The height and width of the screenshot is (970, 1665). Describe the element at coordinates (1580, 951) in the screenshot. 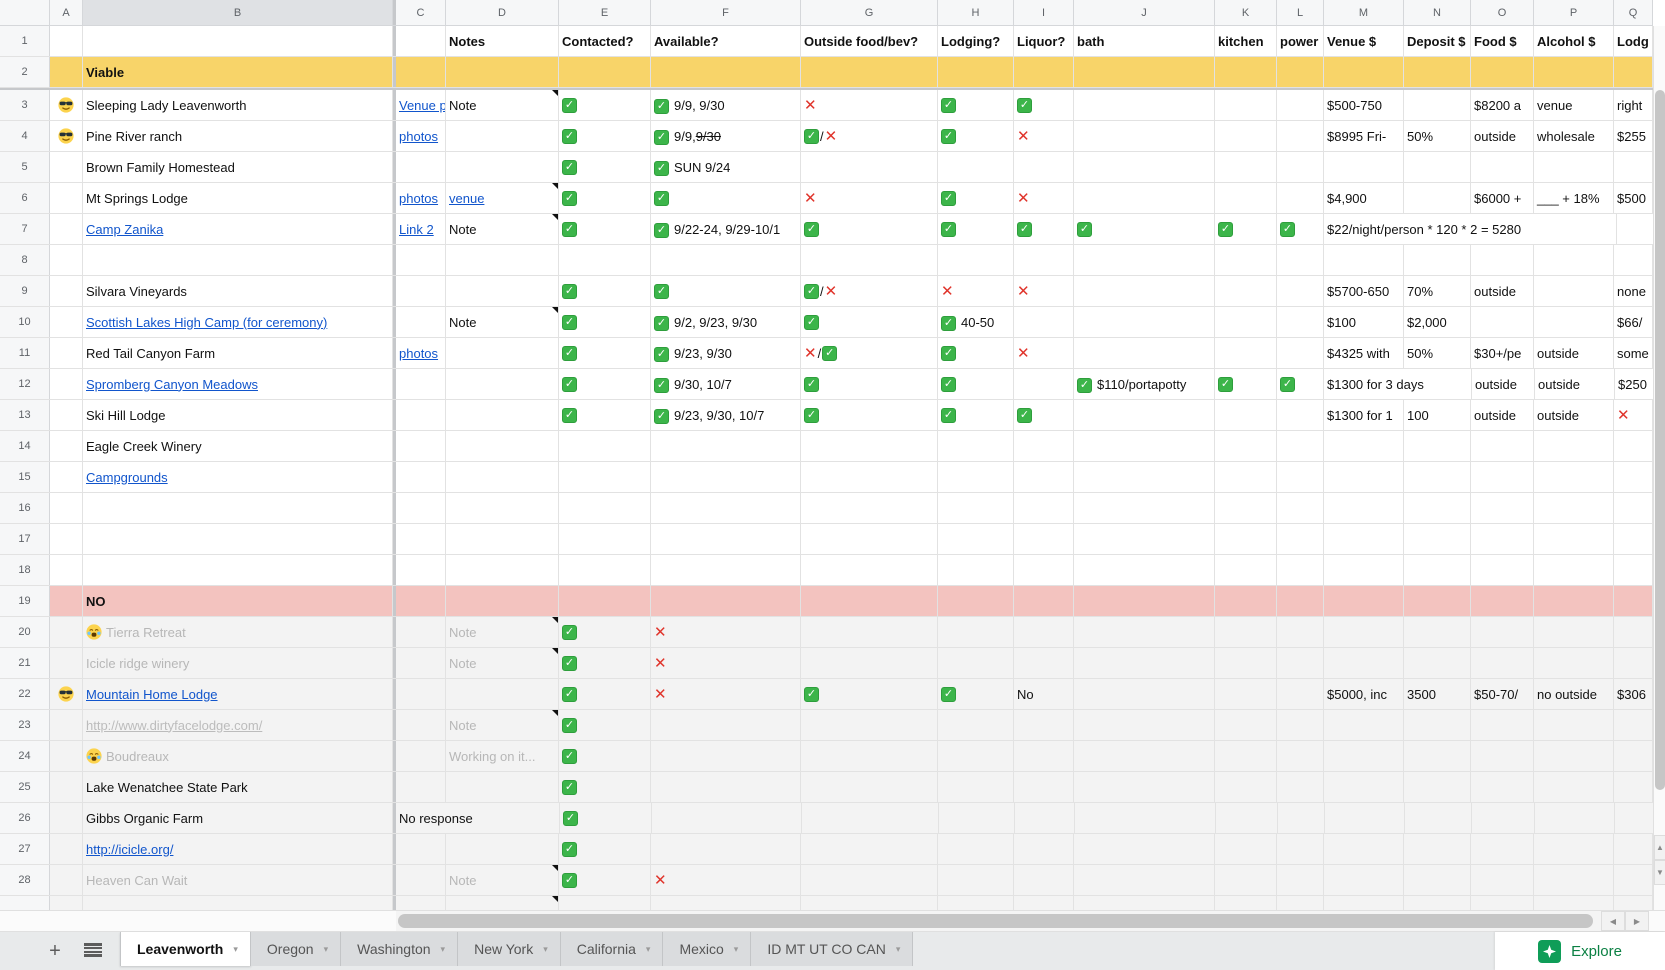

I see `explore-button: Explore` at that location.